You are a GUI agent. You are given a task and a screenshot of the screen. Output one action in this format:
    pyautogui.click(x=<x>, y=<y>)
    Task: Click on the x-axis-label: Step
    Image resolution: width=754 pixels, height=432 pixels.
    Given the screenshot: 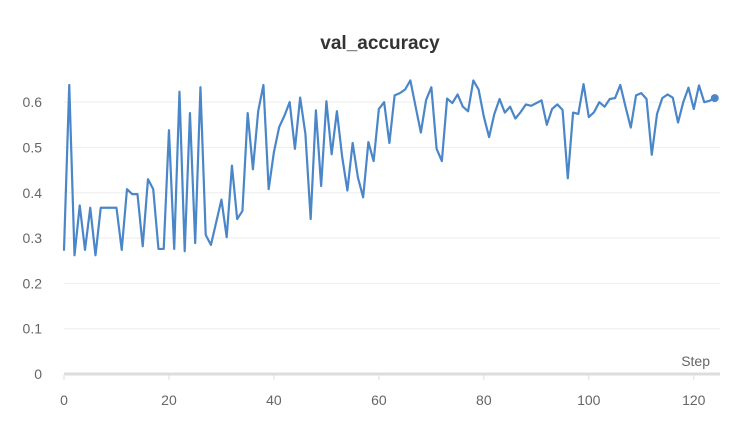 What is the action you would take?
    pyautogui.click(x=695, y=361)
    